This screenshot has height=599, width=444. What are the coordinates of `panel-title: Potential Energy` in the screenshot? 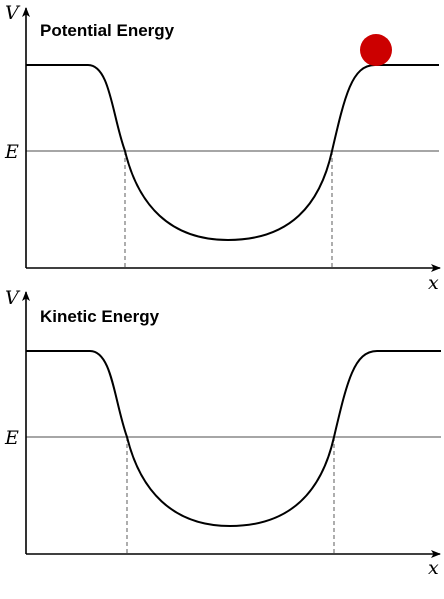 It's located at (107, 30).